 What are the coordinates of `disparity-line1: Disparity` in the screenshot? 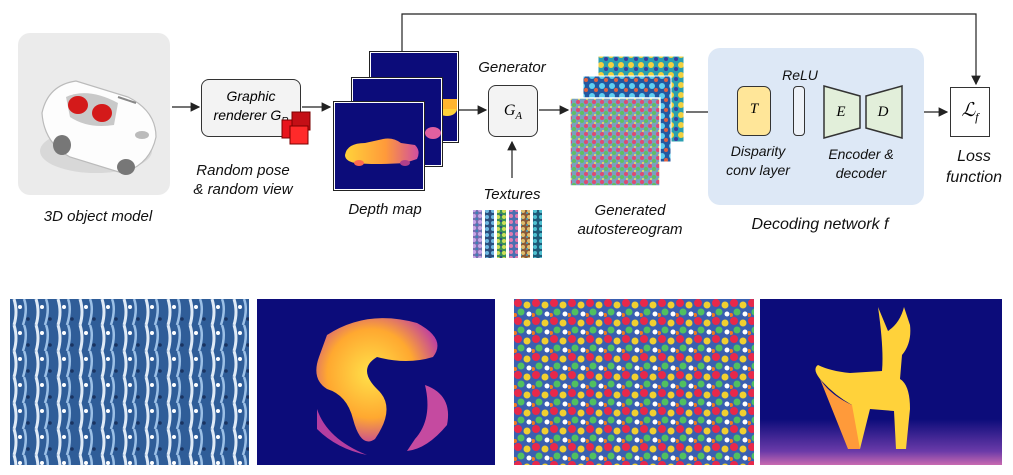 It's located at (758, 151).